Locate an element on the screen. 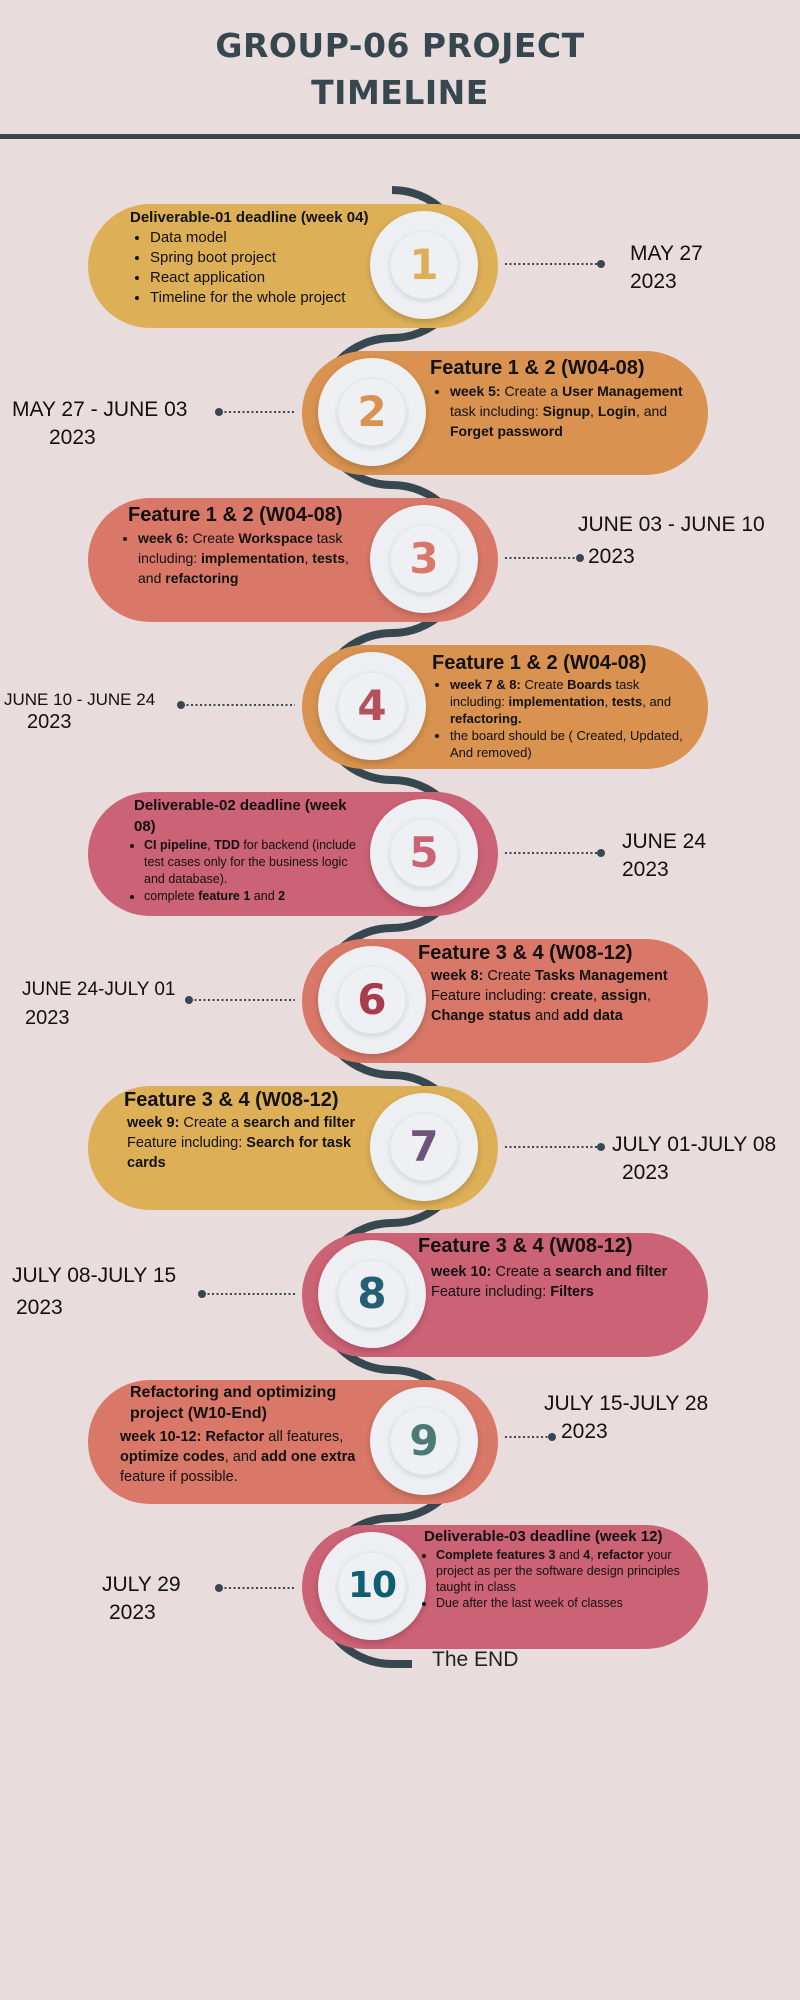 This screenshot has width=800, height=2000. step-8-circle: 8 is located at coordinates (372, 1294).